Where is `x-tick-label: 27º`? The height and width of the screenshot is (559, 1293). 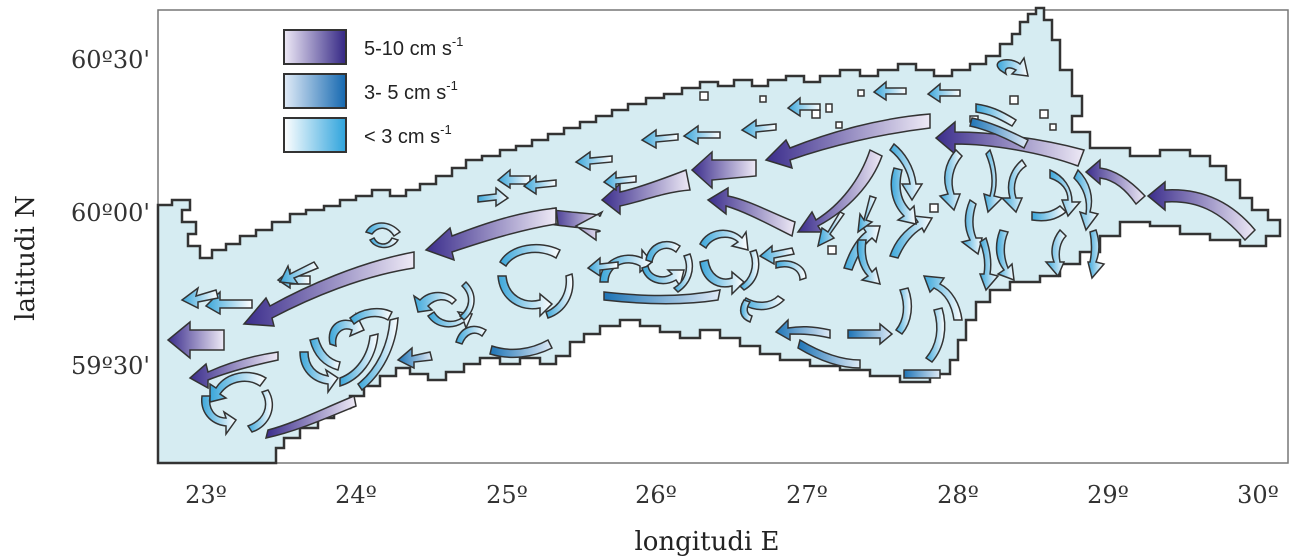
x-tick-label: 27º is located at coordinates (807, 495).